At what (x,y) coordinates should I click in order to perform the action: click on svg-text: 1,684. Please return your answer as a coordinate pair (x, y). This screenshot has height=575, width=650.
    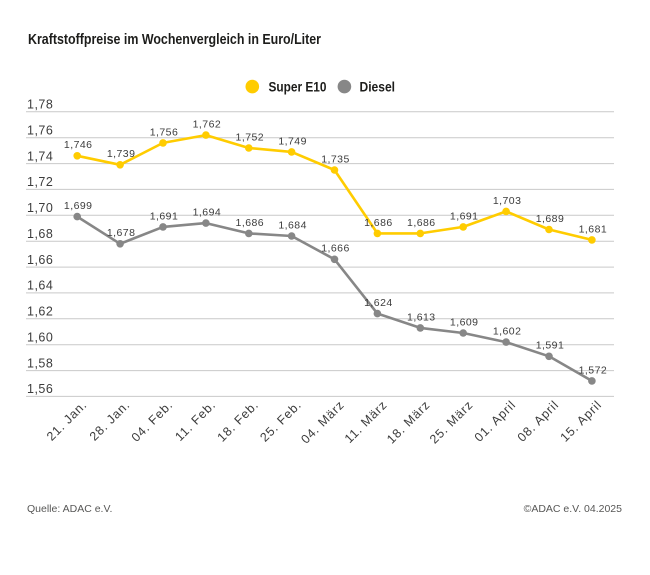
    Looking at the image, I should click on (292, 225).